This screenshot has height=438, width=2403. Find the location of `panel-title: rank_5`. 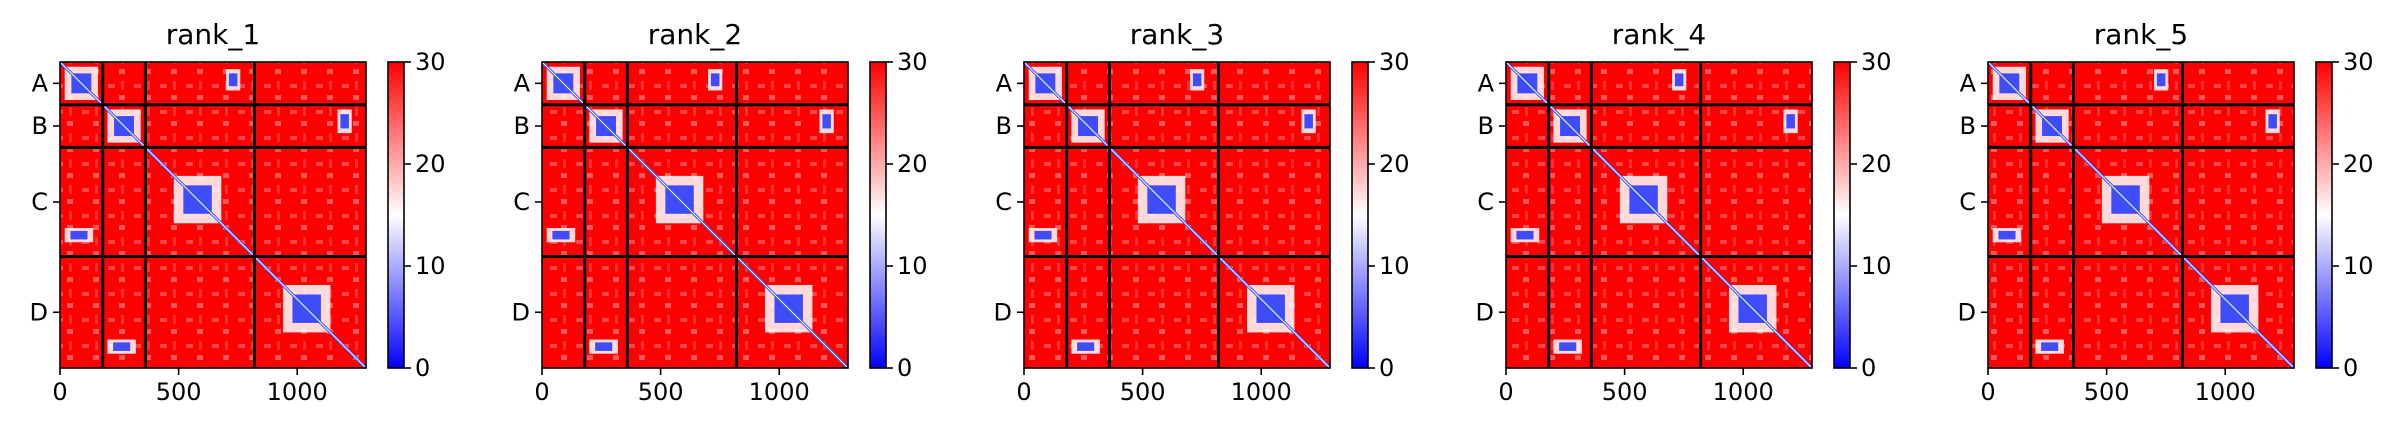

panel-title: rank_5 is located at coordinates (2141, 34).